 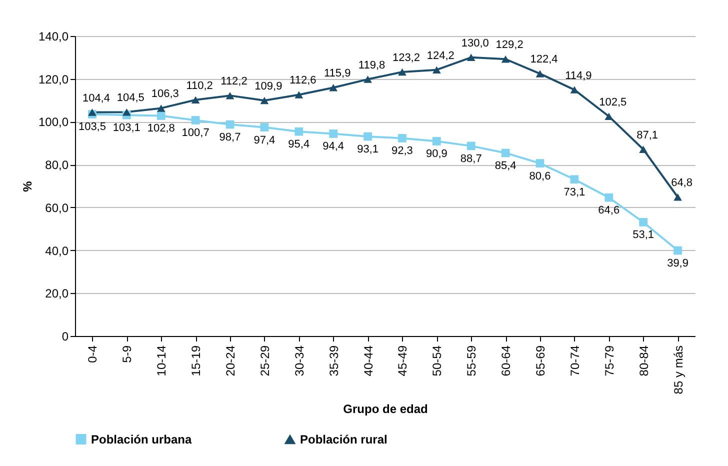 I want to click on data-label: 64,6, so click(x=609, y=210).